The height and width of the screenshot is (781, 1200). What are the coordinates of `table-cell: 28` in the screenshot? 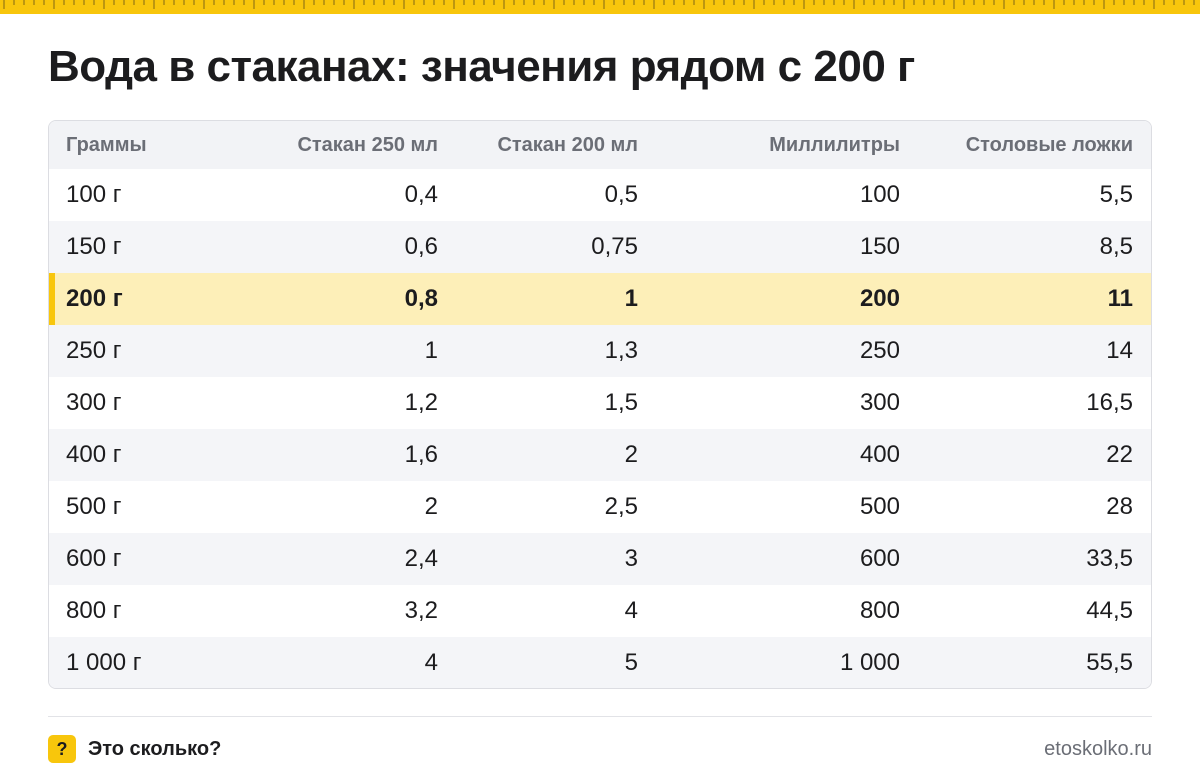 It's located at (1119, 506).